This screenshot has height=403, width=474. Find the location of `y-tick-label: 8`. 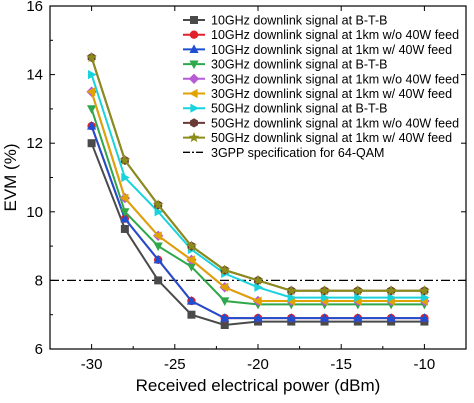

y-tick-label: 8 is located at coordinates (39, 280).